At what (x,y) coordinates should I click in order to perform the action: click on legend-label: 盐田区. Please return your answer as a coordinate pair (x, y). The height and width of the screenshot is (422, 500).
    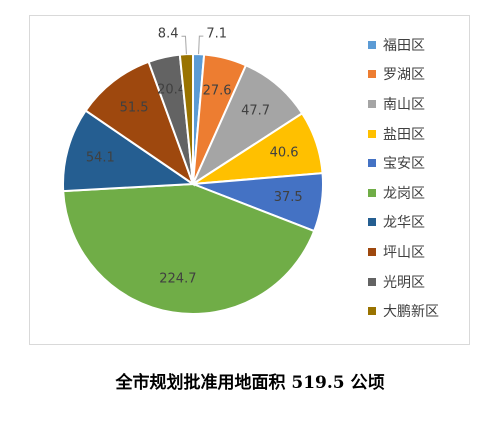
    Looking at the image, I should click on (404, 134).